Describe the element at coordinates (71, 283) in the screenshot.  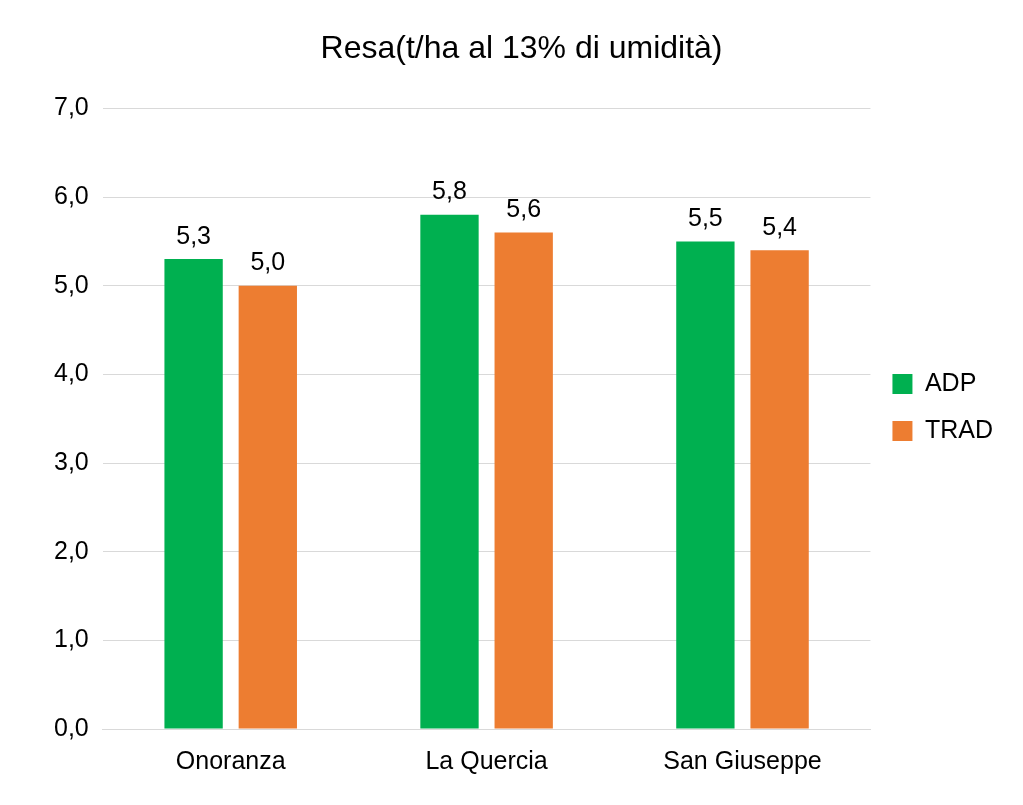
I see `y-tick-label: 5,0` at that location.